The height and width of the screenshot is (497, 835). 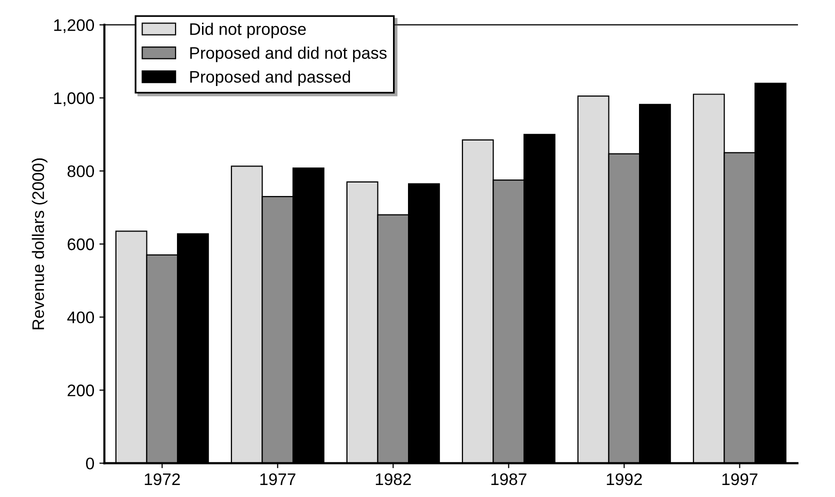 I want to click on legend-label: Proposed and passed, so click(x=270, y=78).